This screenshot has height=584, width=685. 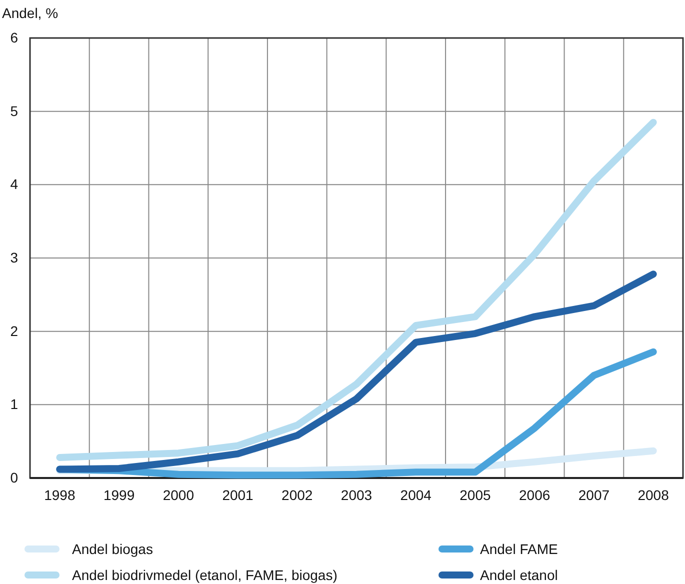 I want to click on x-tick-label: 2003, so click(x=356, y=494).